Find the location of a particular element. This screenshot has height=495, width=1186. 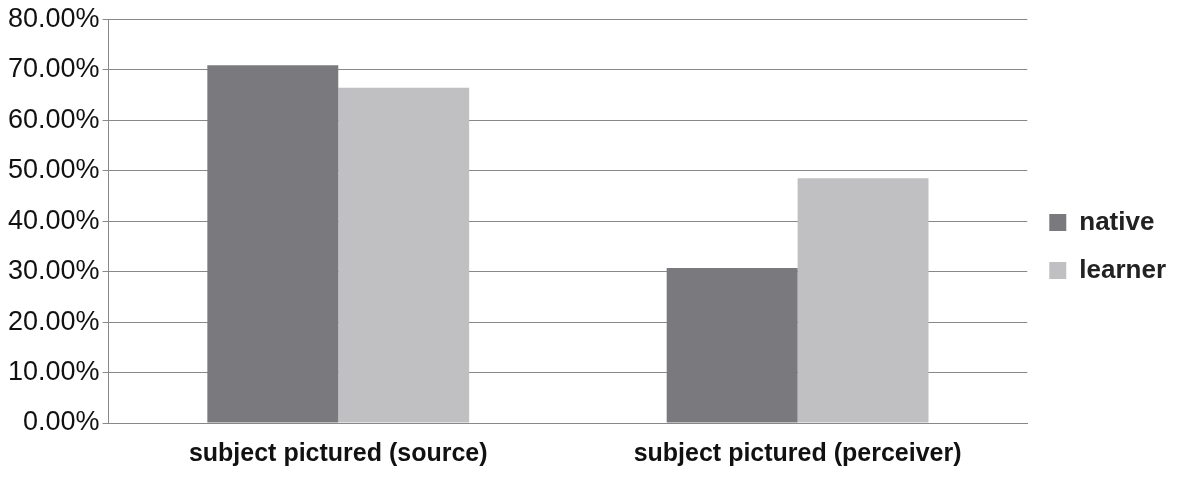

legend-label: learner is located at coordinates (1123, 268).